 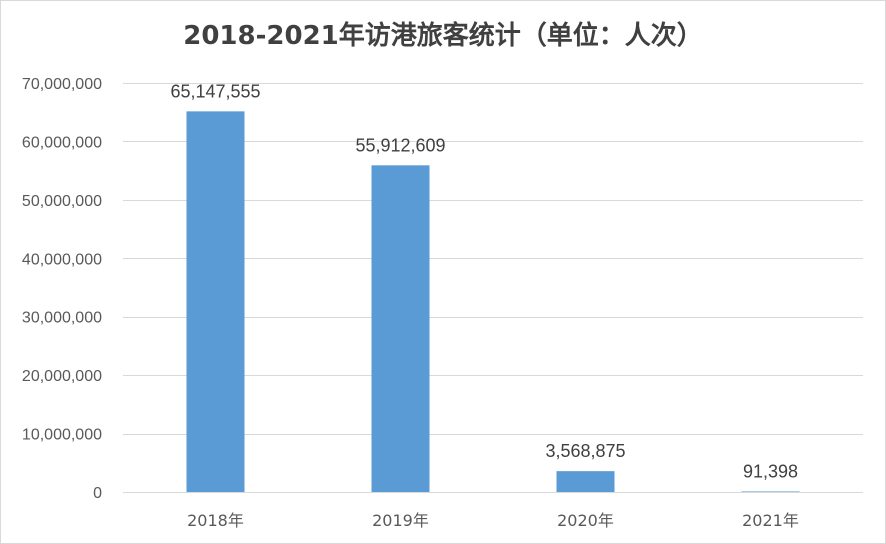 I want to click on x-tick-label: 2018年, so click(x=215, y=520).